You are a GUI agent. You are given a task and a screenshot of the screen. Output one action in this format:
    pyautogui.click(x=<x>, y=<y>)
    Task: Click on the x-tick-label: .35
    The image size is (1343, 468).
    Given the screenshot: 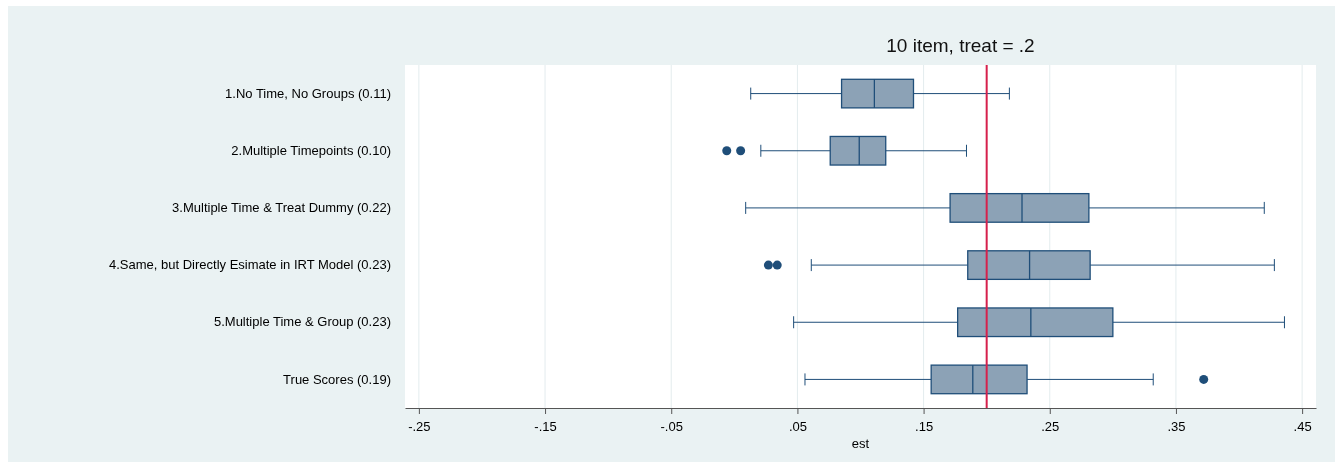 What is the action you would take?
    pyautogui.click(x=1176, y=427)
    